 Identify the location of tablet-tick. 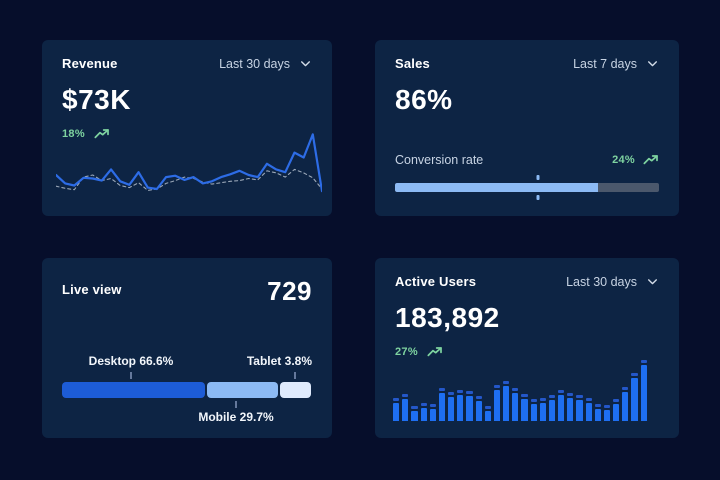
(294, 375).